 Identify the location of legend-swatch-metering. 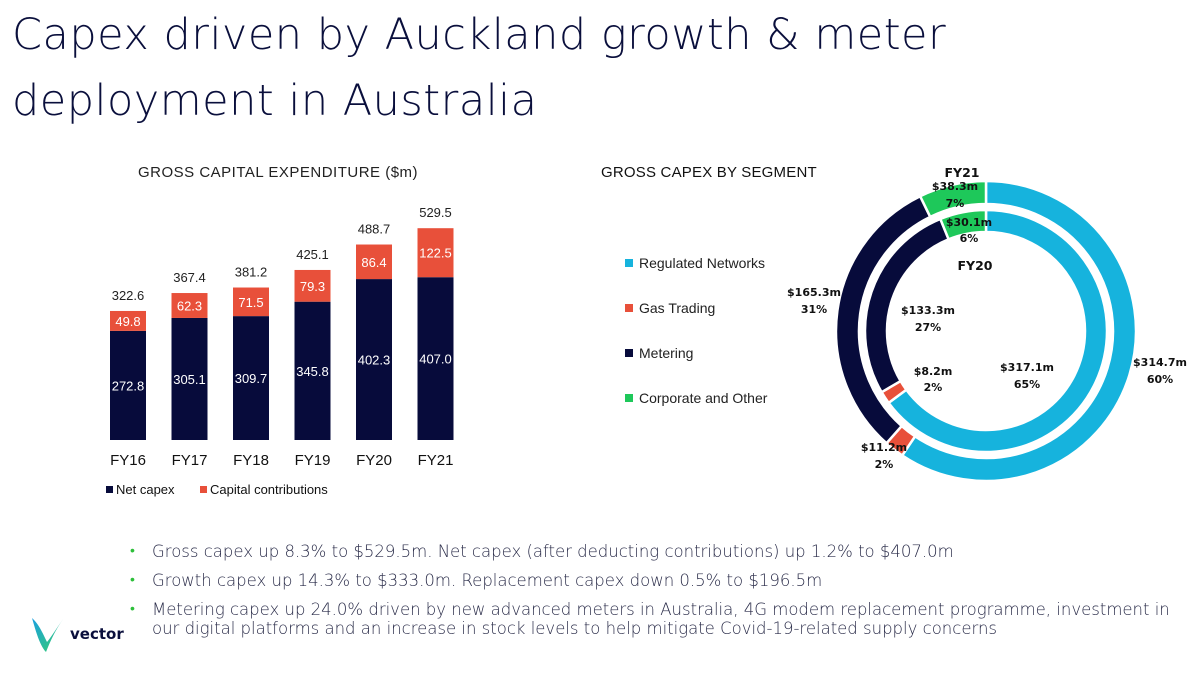
(629, 352).